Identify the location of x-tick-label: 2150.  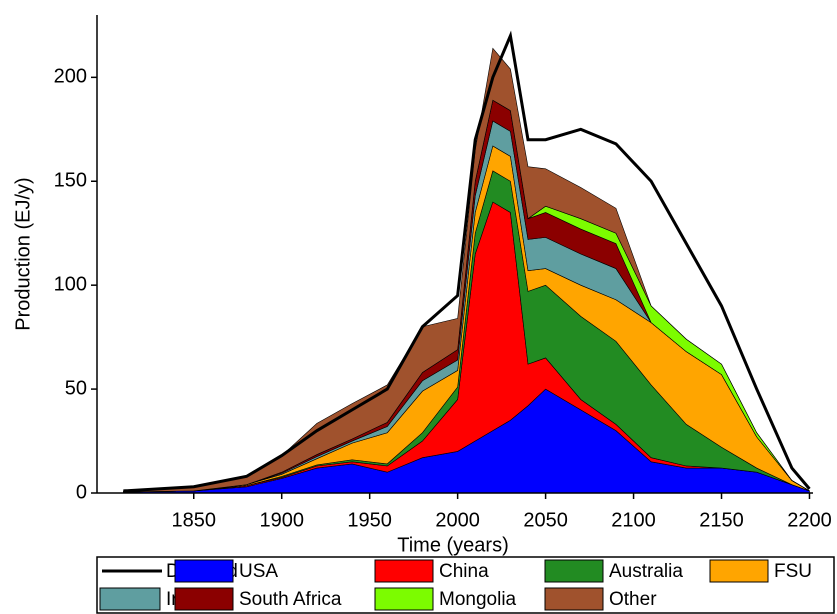
(721, 520).